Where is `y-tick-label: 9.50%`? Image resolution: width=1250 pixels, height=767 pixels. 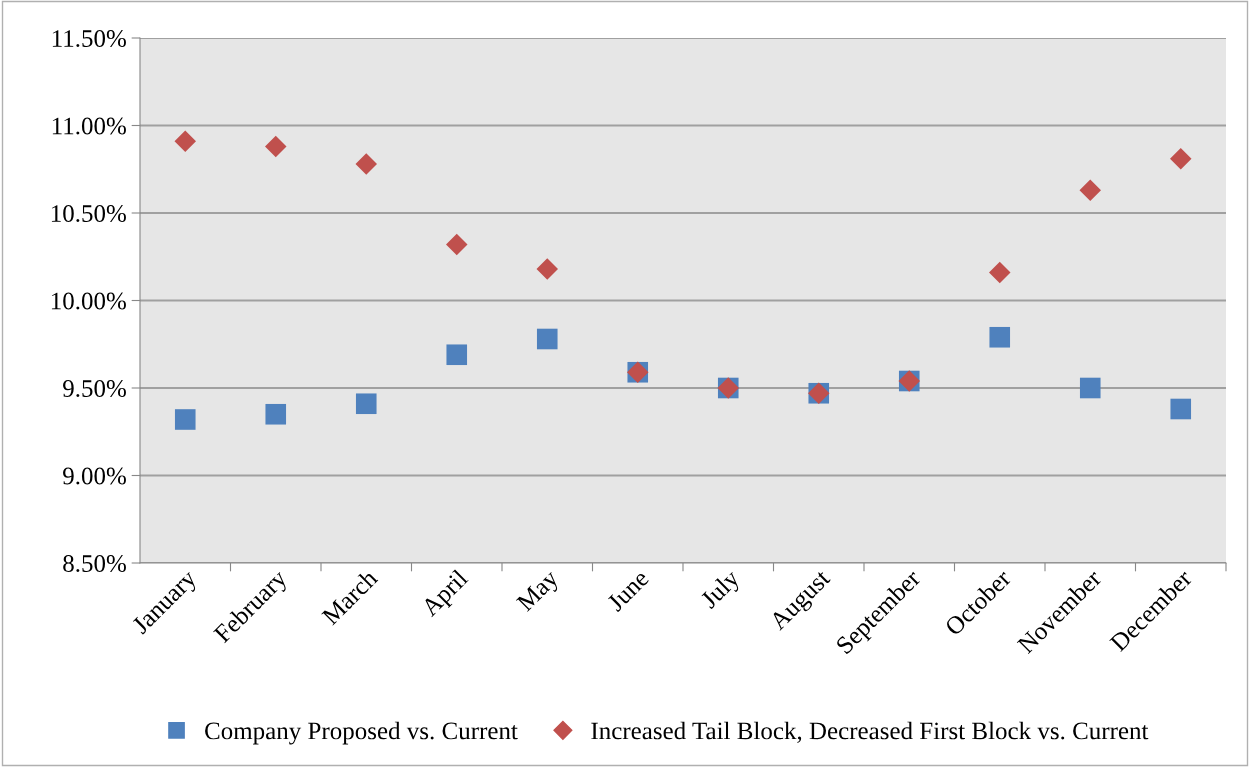
y-tick-label: 9.50% is located at coordinates (94, 389).